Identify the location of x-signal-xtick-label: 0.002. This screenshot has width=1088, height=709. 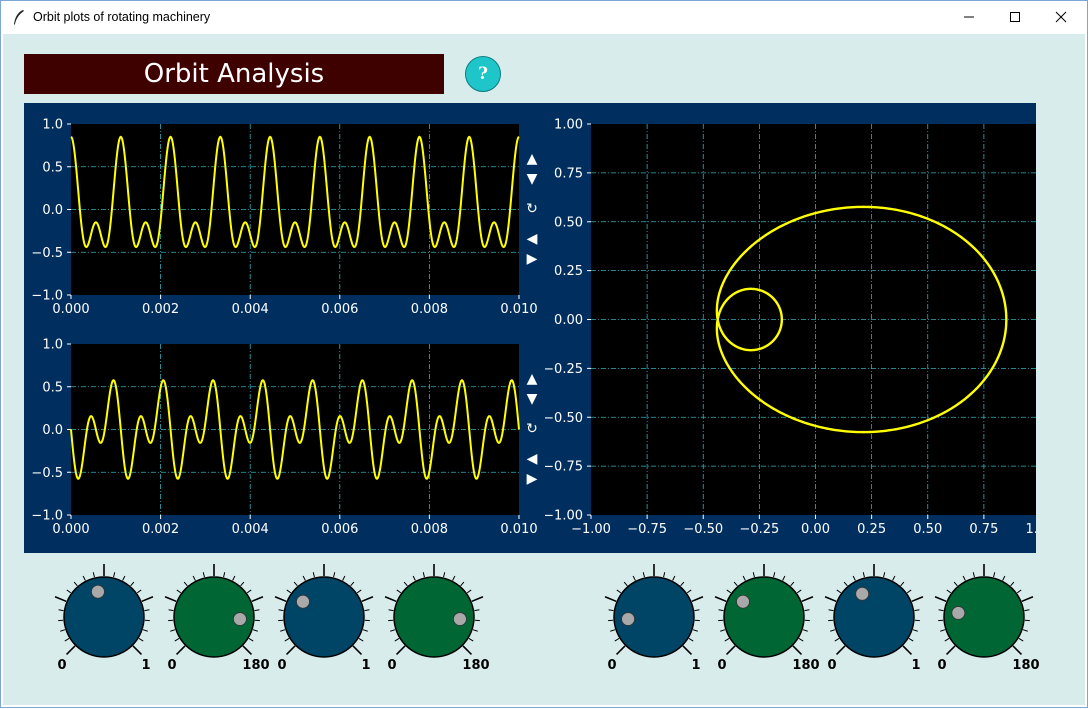
(160, 309).